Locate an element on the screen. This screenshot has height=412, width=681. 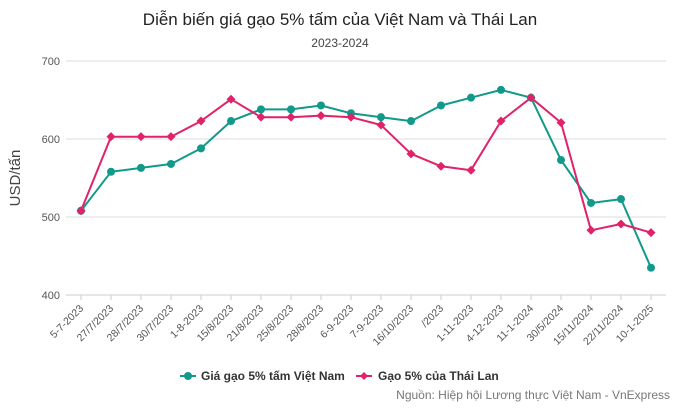
y-tick-label: 700 is located at coordinates (51, 62).